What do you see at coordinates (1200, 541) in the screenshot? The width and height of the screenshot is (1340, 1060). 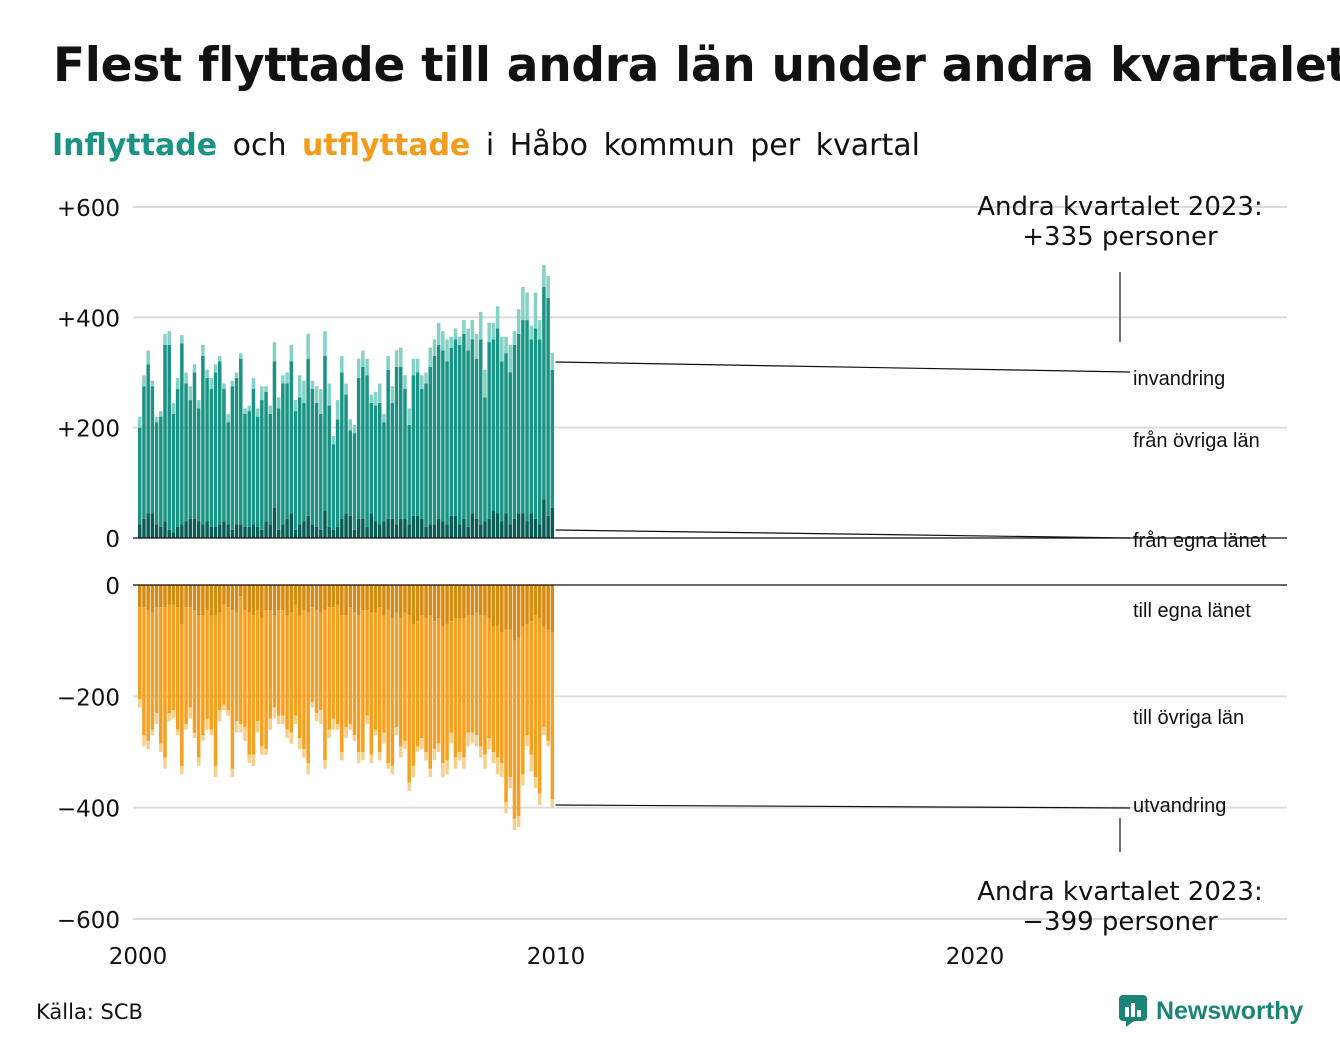 I see `top-series-label: från egna länet` at bounding box center [1200, 541].